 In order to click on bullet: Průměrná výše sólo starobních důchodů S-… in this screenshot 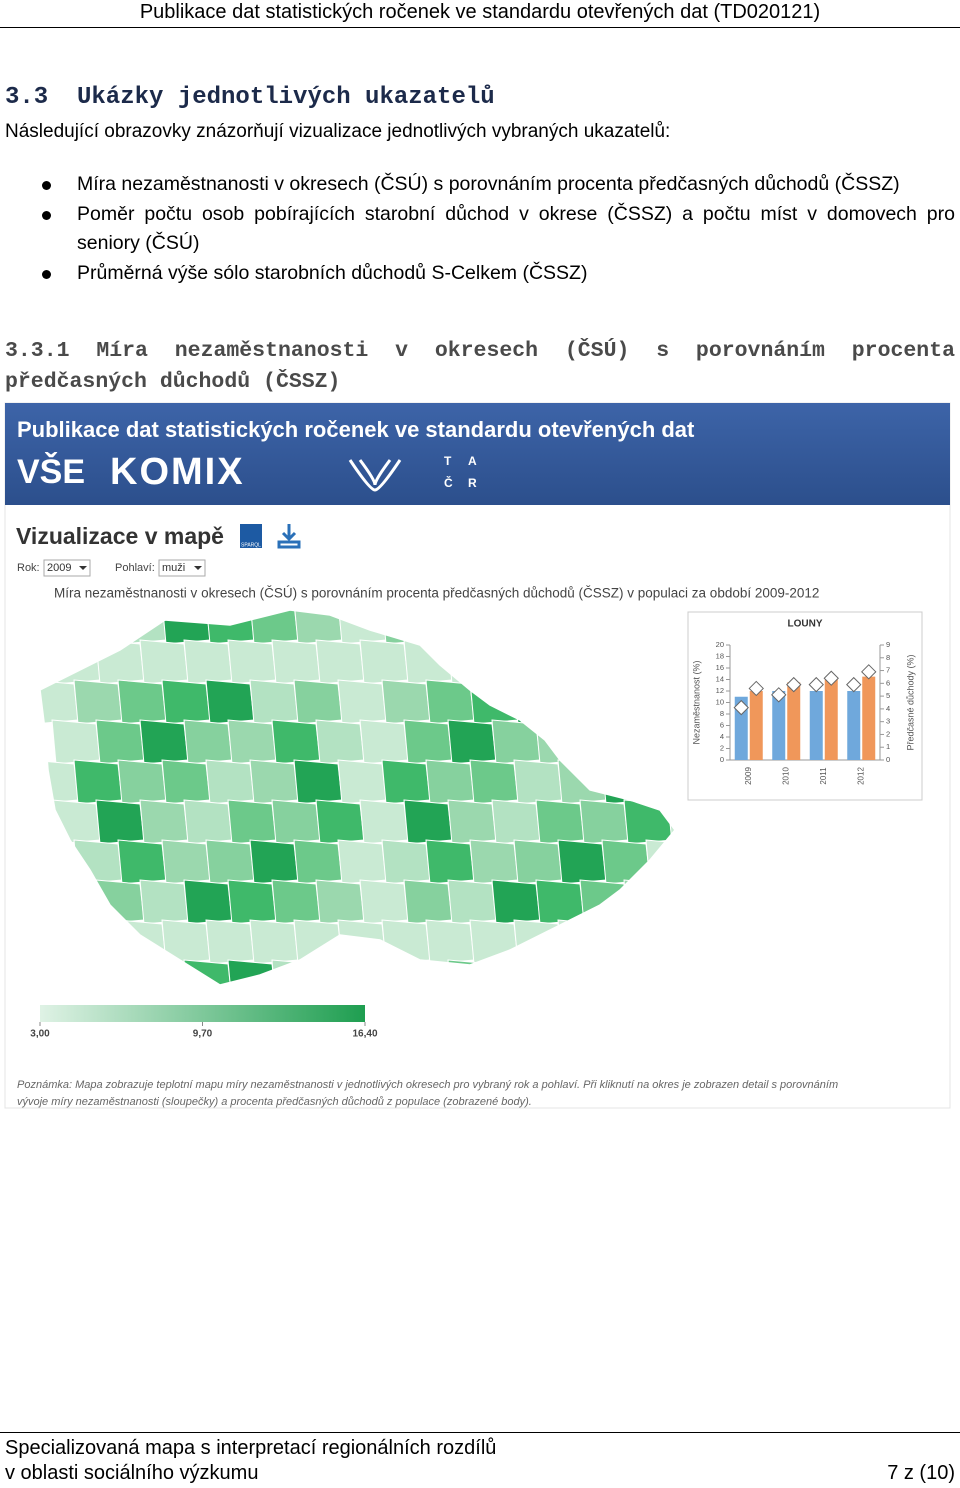, I will do `click(477, 274)`.